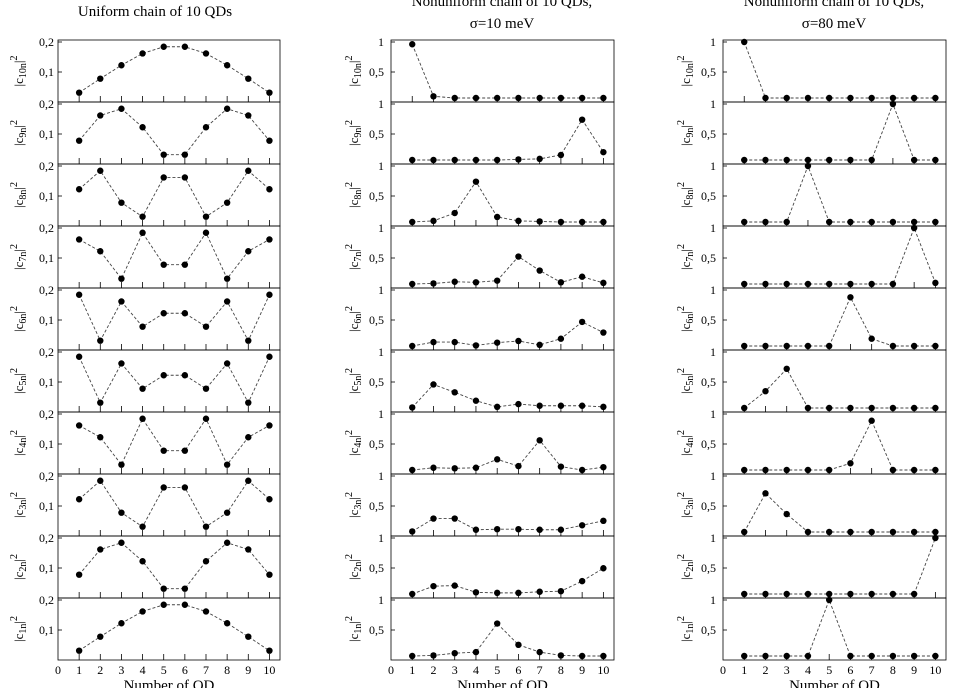  I want to click on panel-c1n2: 0,5 1 |c1n|2, so click(479, 627).